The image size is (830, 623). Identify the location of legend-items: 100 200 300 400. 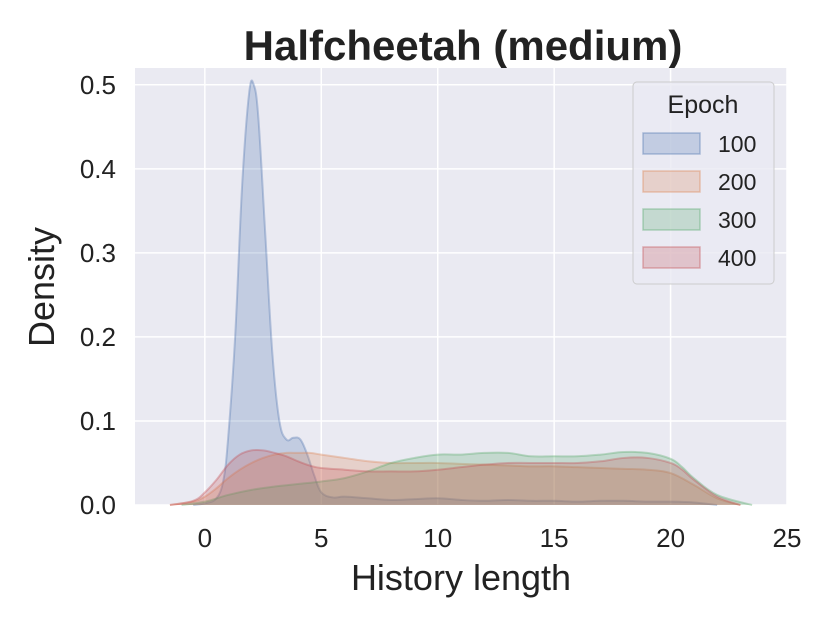
(699, 201).